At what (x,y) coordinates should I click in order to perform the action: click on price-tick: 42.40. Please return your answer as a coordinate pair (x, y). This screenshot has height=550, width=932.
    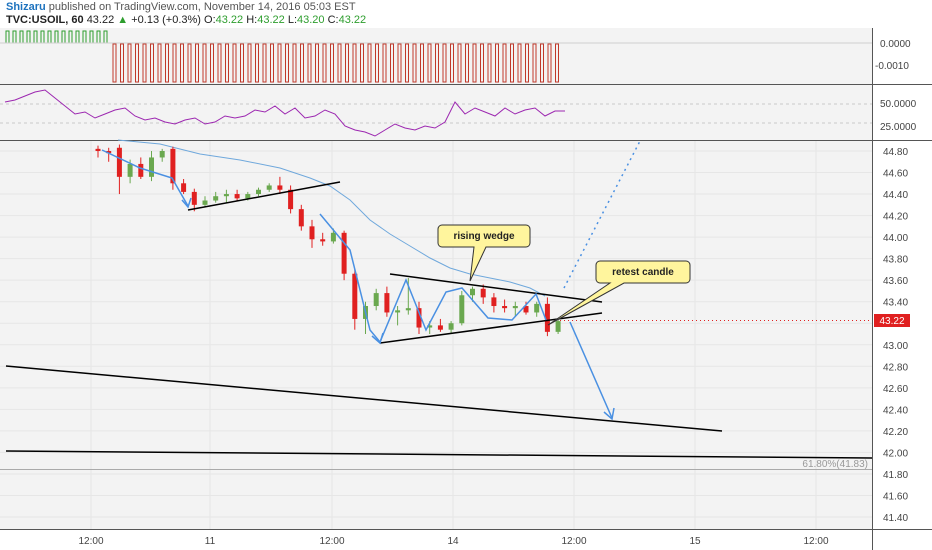
    Looking at the image, I should click on (895, 410).